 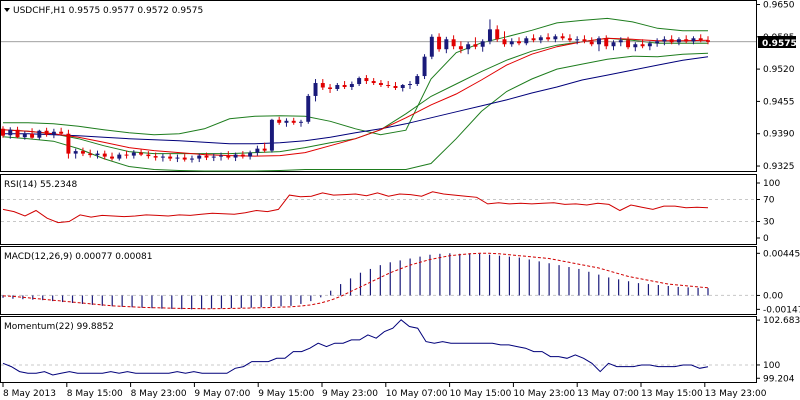 What do you see at coordinates (608, 394) in the screenshot?
I see `x-axis-tick-label: 13 May 07:00` at bounding box center [608, 394].